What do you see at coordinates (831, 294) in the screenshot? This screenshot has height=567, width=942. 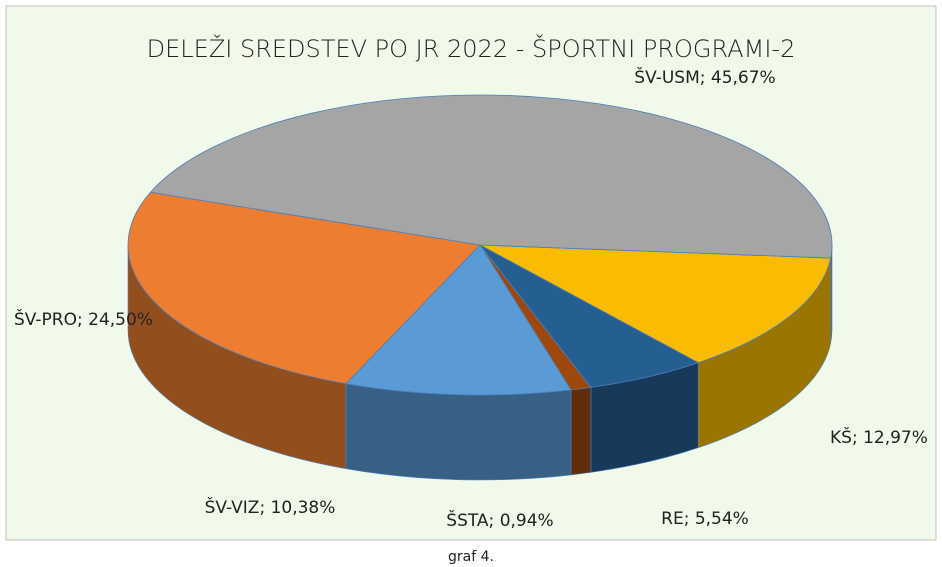 I see `slice-side` at bounding box center [831, 294].